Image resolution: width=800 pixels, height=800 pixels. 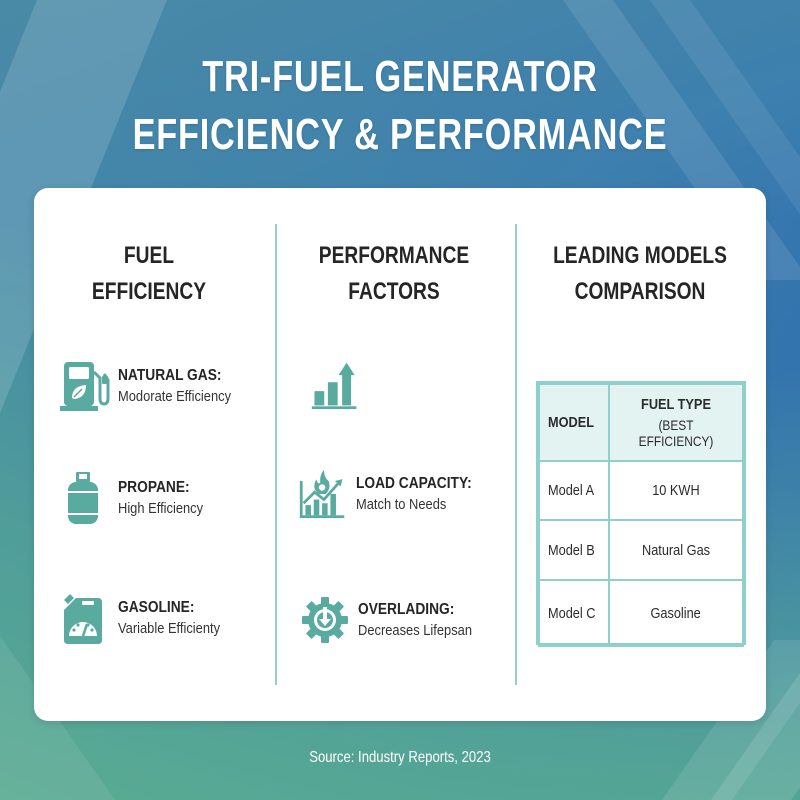 I want to click on fuel-item-gasoline: GASOLINE: Variable Efficienty, so click(x=148, y=618).